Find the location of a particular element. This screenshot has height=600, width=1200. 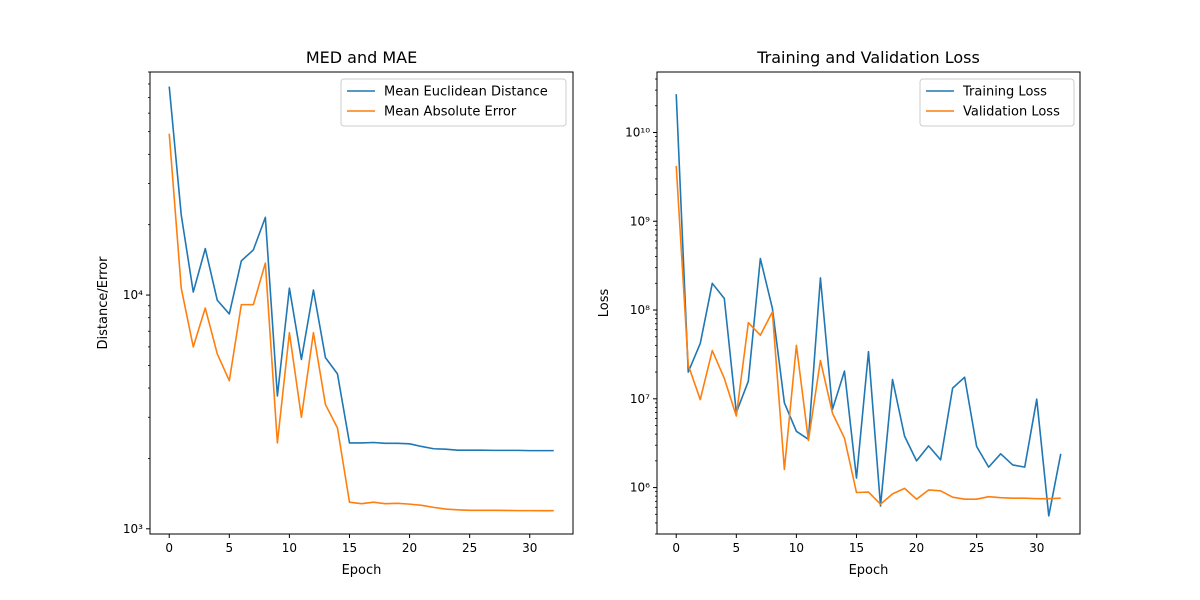

y-tick-label: 10¹⁰ is located at coordinates (637, 132).